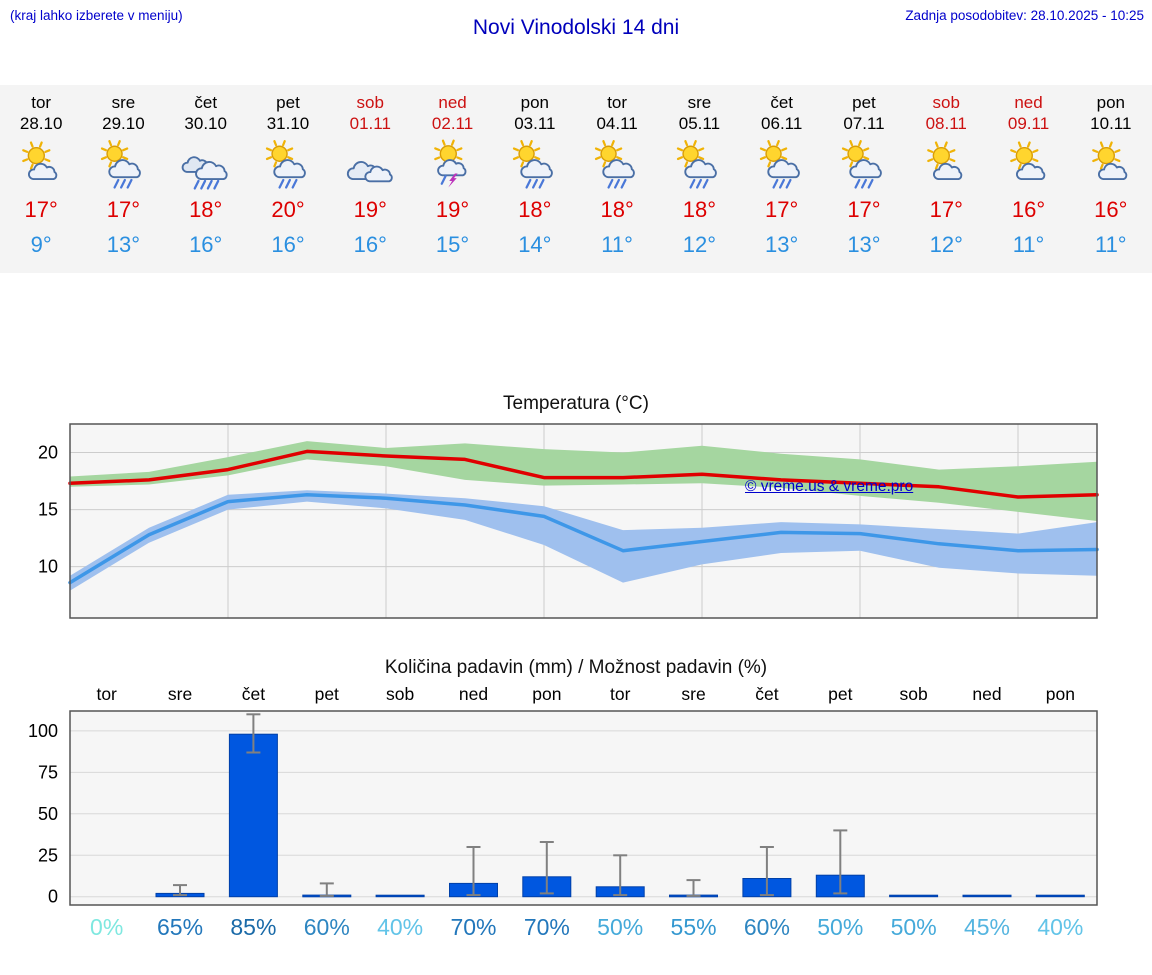 This screenshot has width=1152, height=975. What do you see at coordinates (48, 855) in the screenshot?
I see `svg-text: 25` at bounding box center [48, 855].